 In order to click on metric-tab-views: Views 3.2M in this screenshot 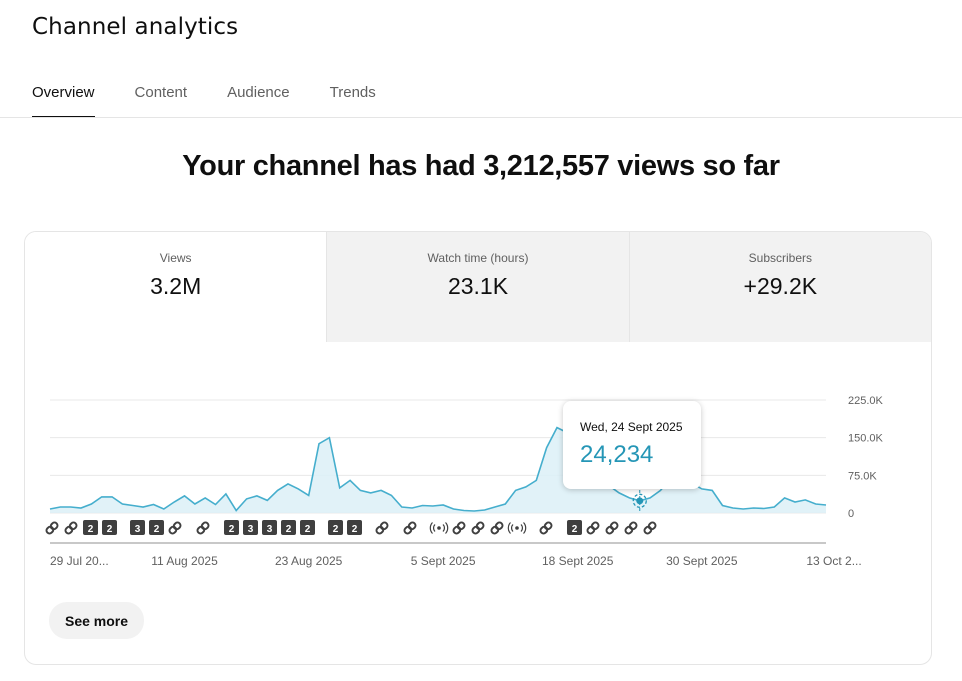, I will do `click(176, 287)`.